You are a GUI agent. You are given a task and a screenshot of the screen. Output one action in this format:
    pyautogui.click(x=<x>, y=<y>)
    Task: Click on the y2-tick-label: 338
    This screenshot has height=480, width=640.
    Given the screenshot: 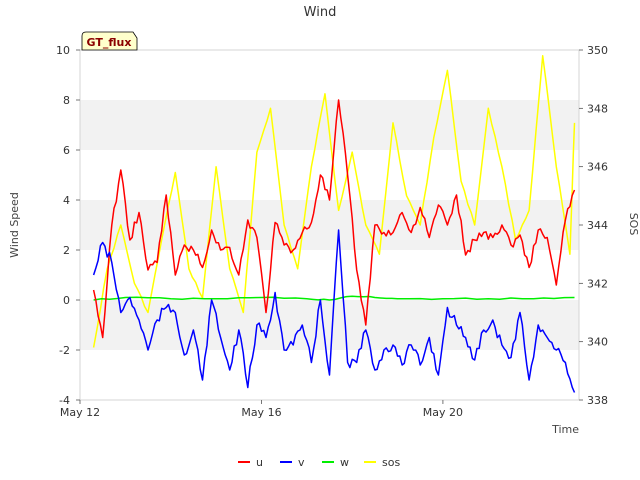 What is the action you would take?
    pyautogui.click(x=597, y=400)
    